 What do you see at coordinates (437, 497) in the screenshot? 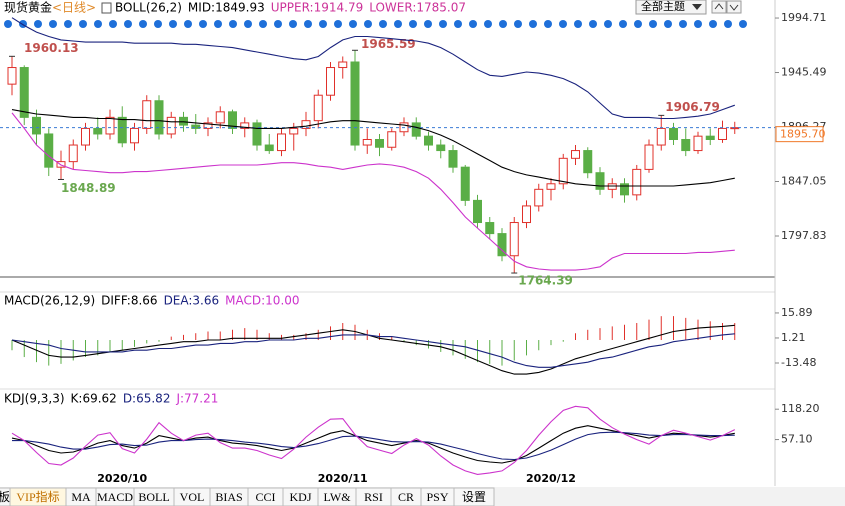
I see `tab-label: PSY` at bounding box center [437, 497].